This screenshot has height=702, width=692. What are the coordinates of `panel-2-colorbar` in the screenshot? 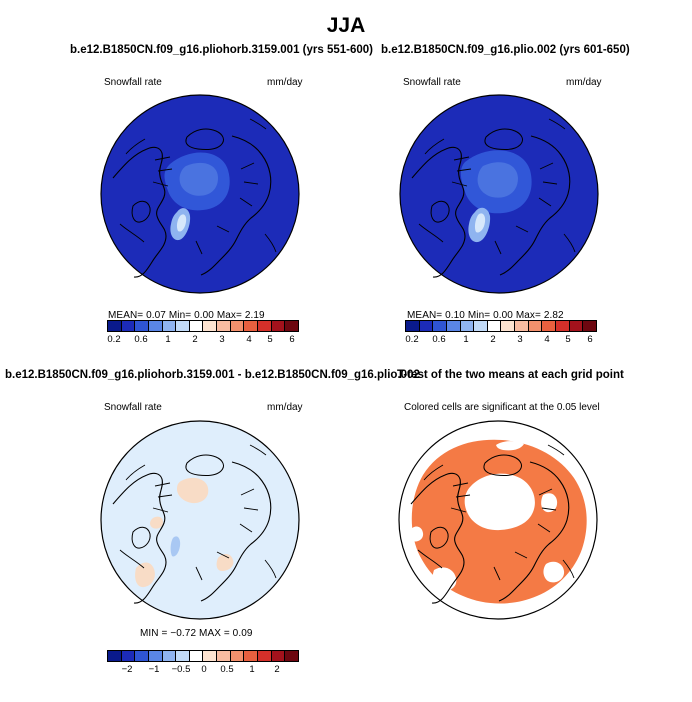 It's located at (501, 326).